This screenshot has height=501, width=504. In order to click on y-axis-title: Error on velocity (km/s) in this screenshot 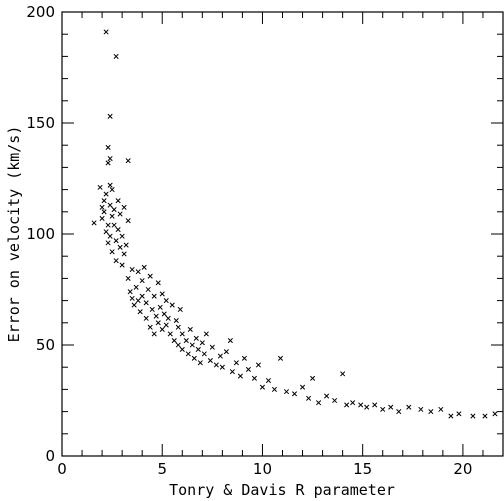, I will do `click(14, 234)`.